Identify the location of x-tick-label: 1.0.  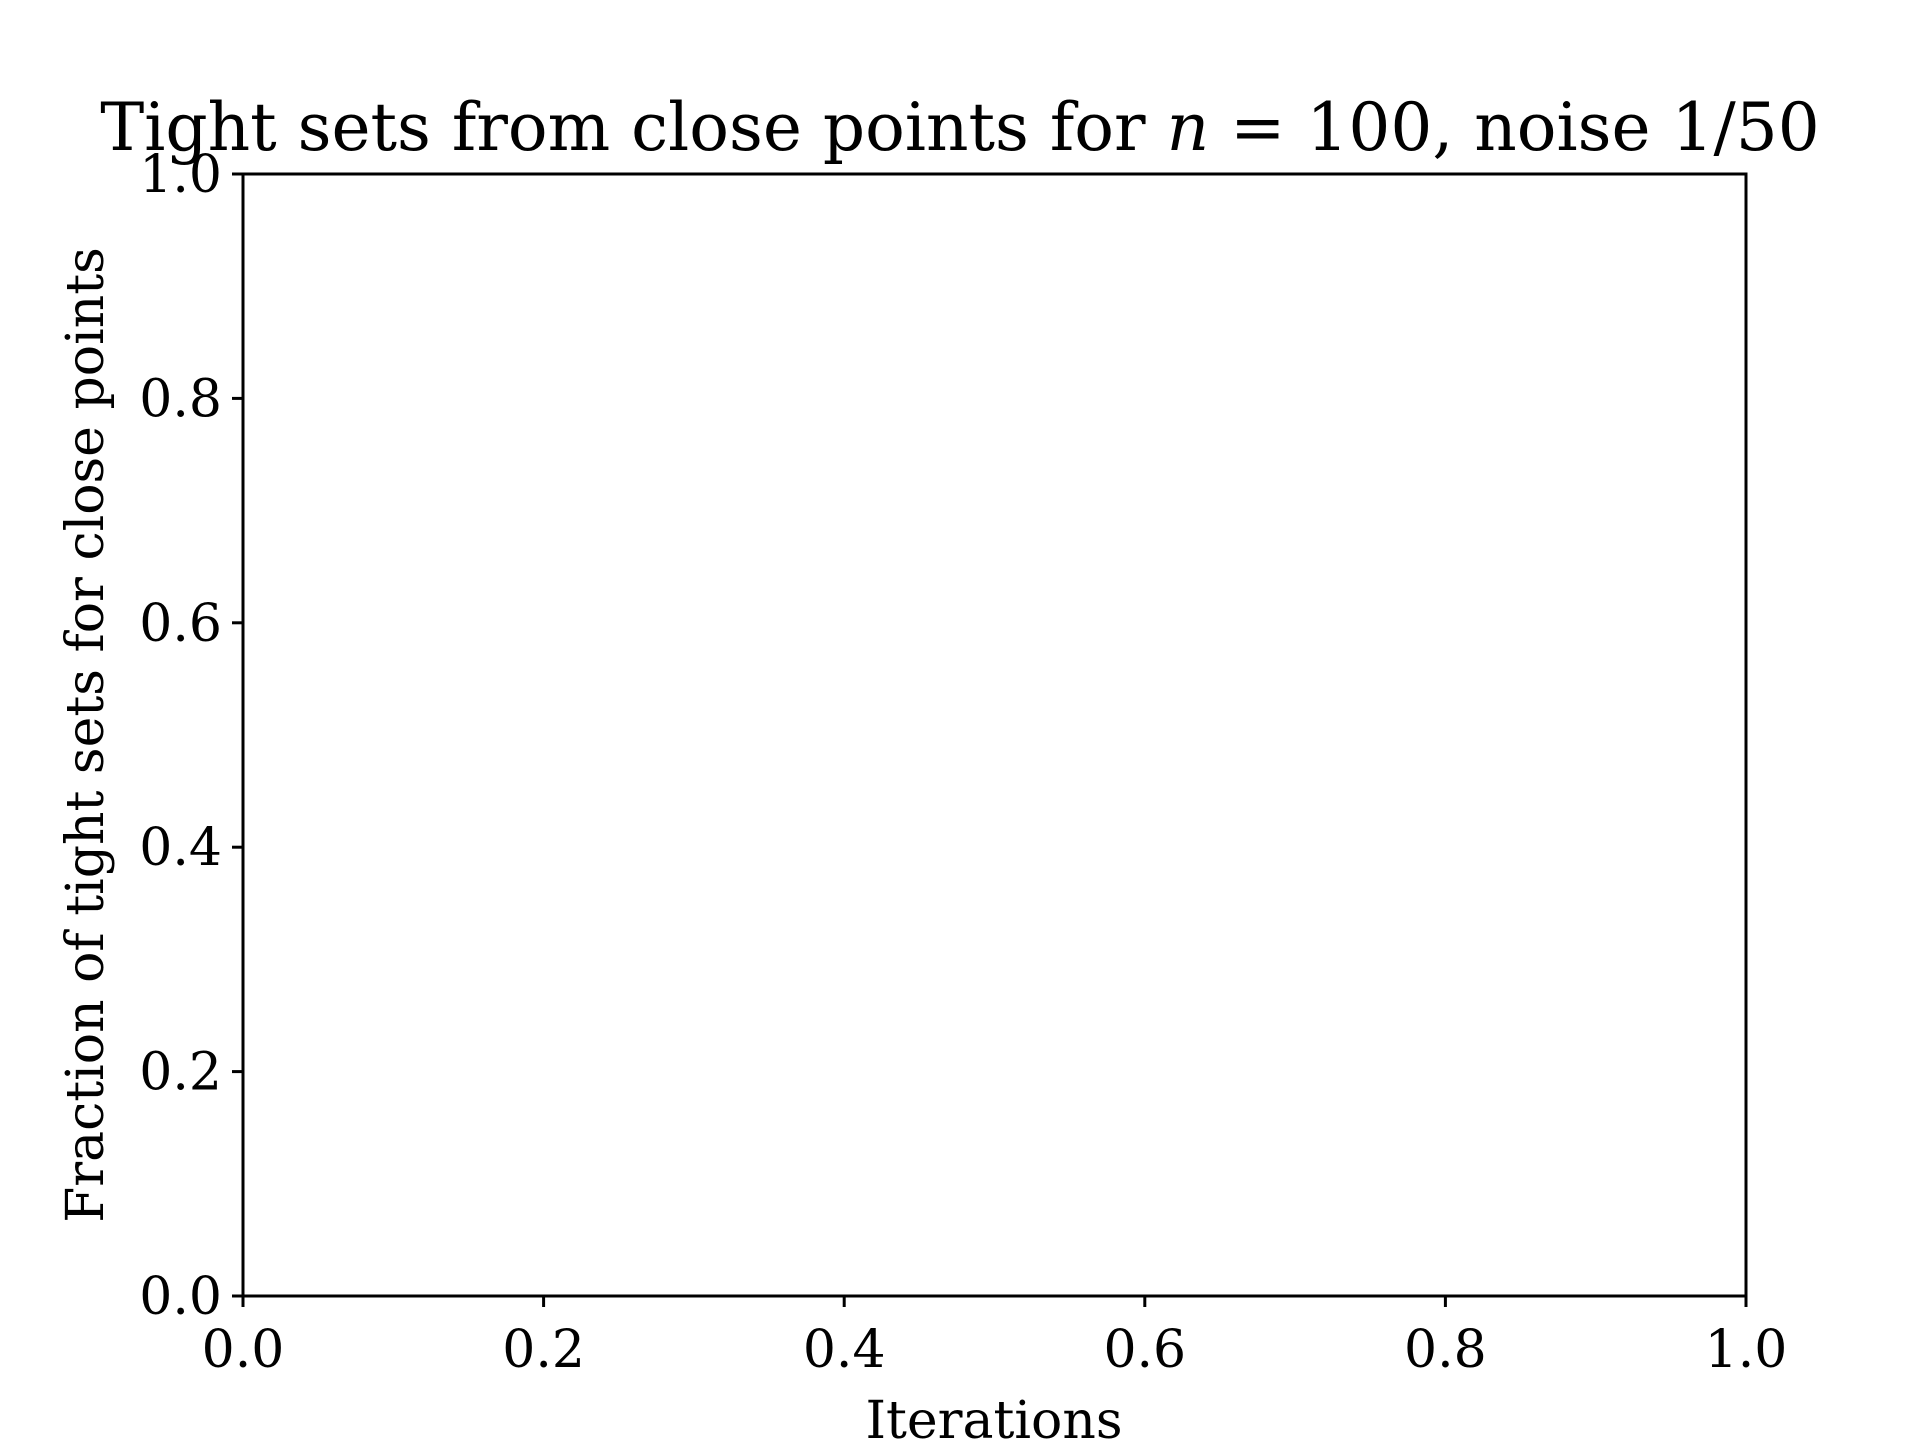
(1746, 1350).